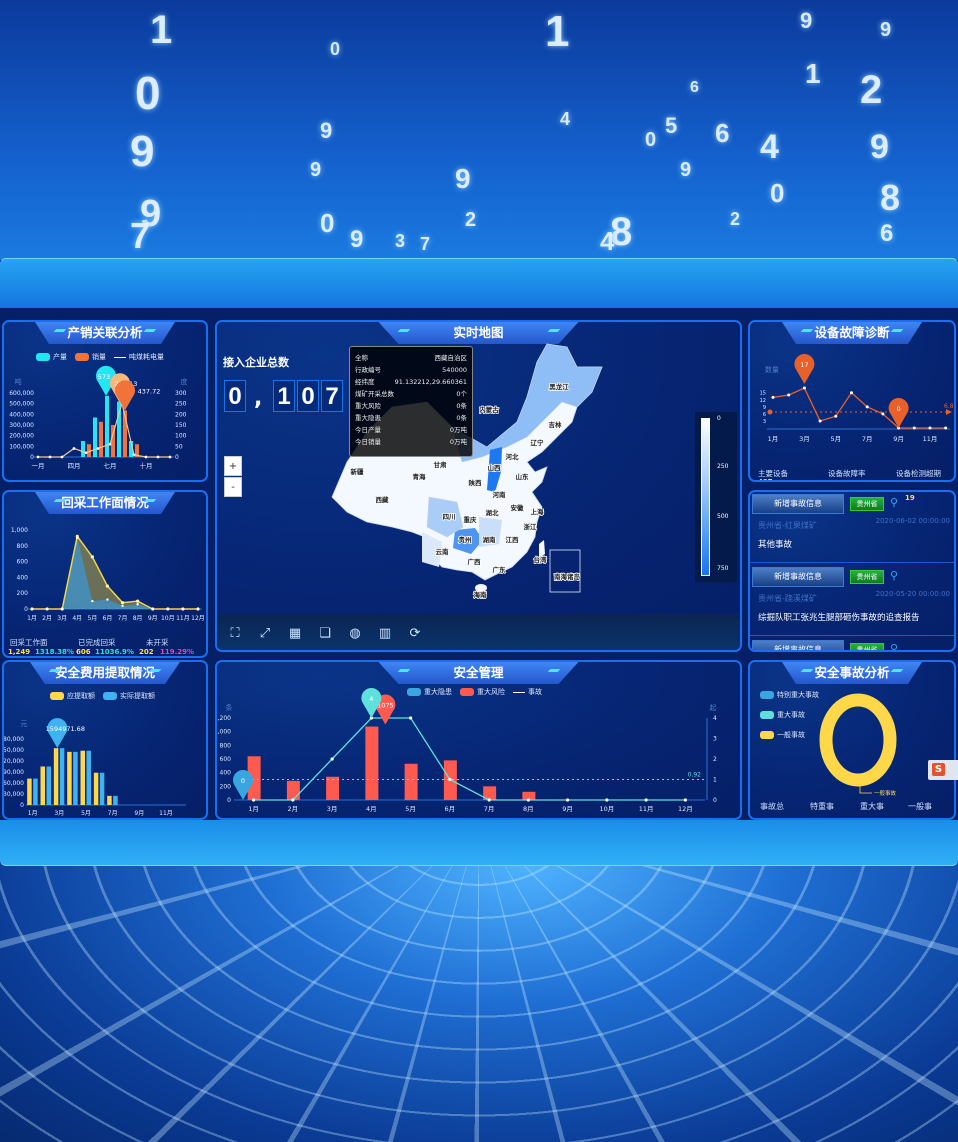  I want to click on grid-icon: ▦, so click(295, 633).